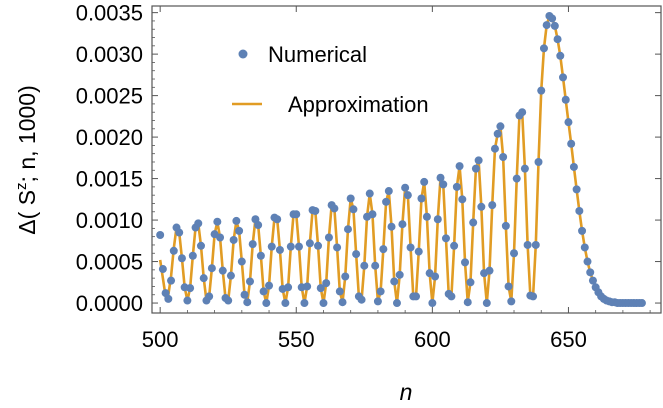 Image resolution: width=663 pixels, height=408 pixels. I want to click on x-tick-label: 500, so click(160, 339).